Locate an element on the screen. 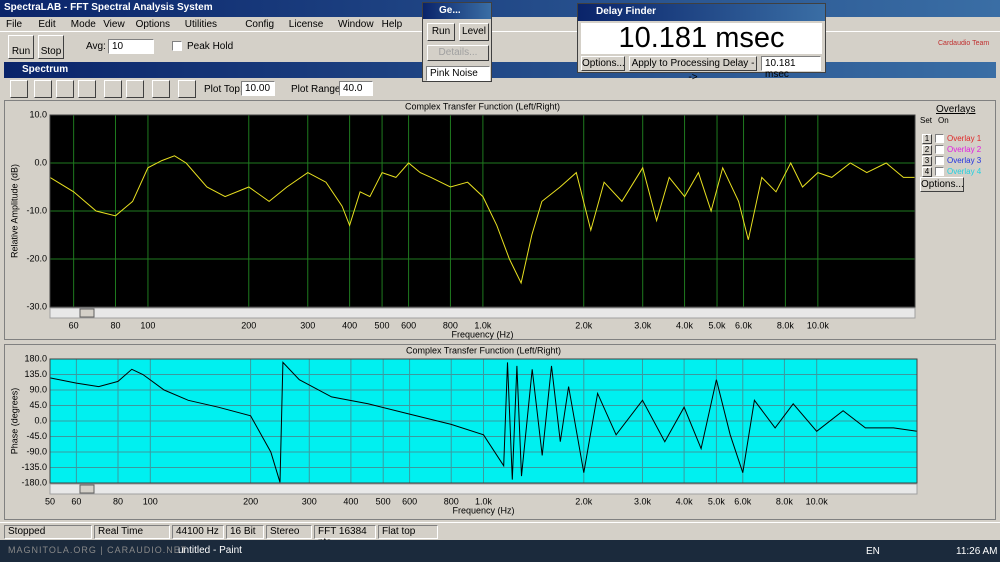 The width and height of the screenshot is (1000, 562). peak-hold-checkbox is located at coordinates (177, 46).